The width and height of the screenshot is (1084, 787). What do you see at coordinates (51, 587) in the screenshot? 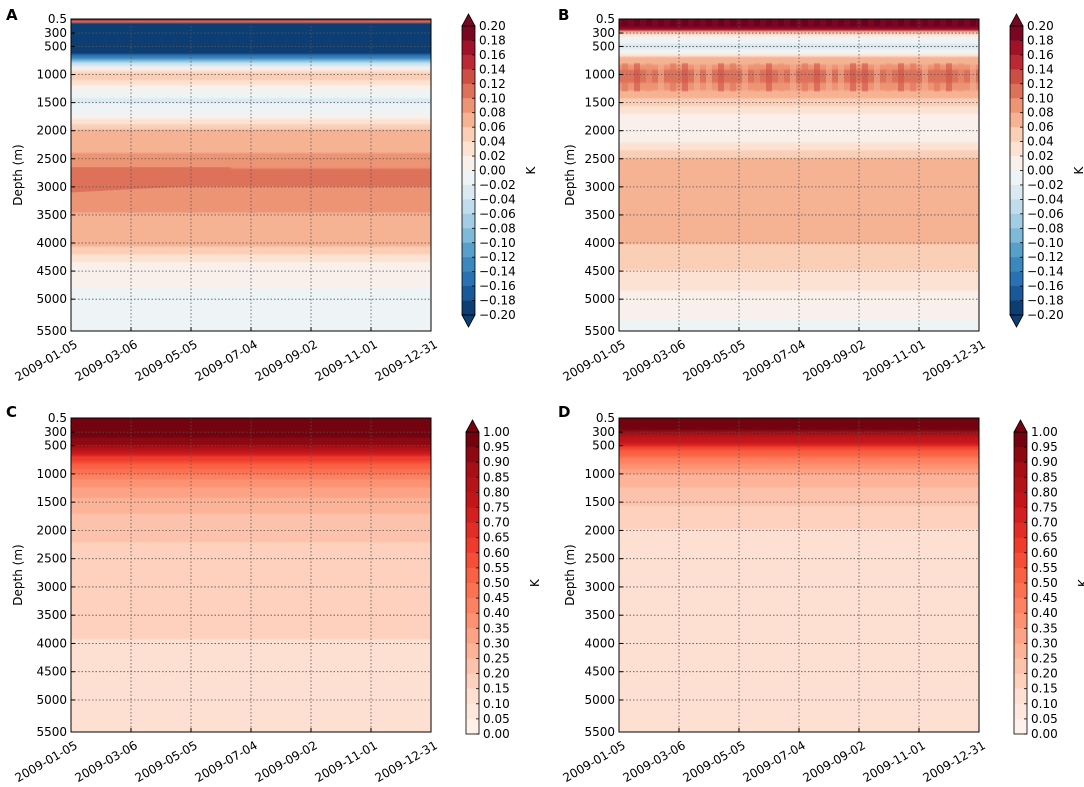
I see `y-tick-label: 3000` at bounding box center [51, 587].